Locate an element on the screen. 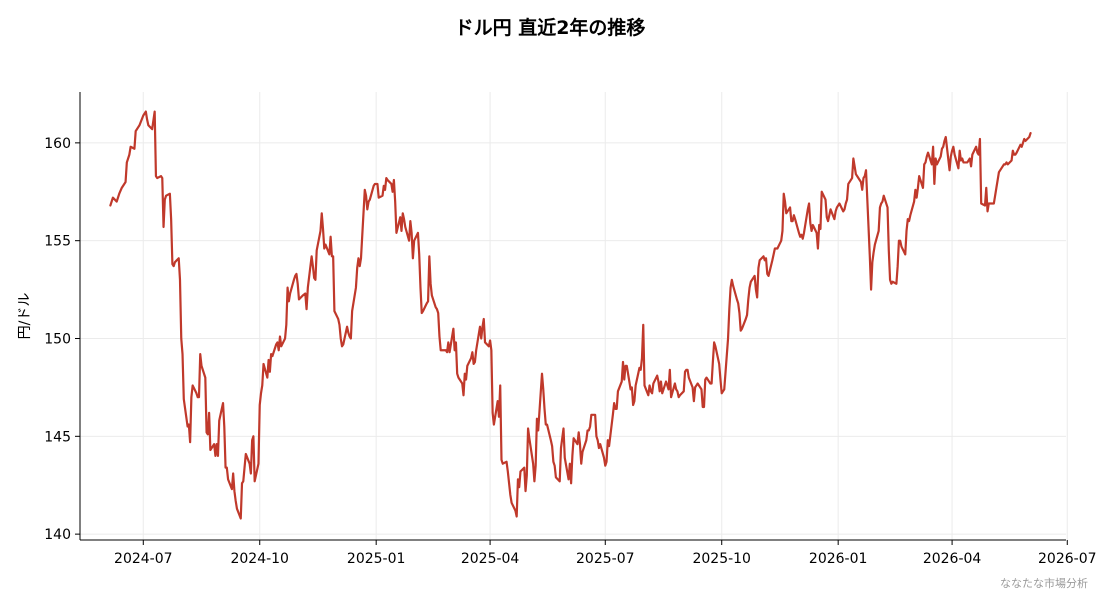 The width and height of the screenshot is (1100, 594). x-tick-label: 2025-07 is located at coordinates (605, 559).